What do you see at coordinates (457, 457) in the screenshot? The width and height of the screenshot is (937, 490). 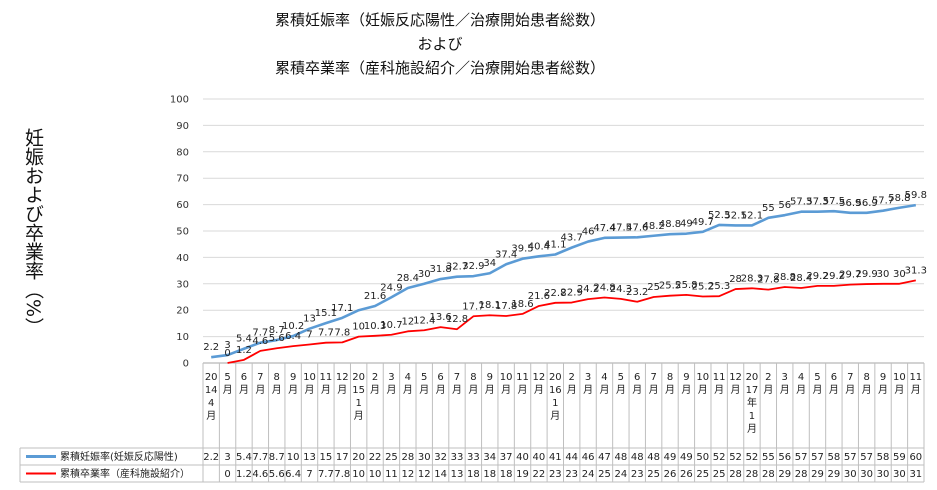 I see `table-value: 33` at bounding box center [457, 457].